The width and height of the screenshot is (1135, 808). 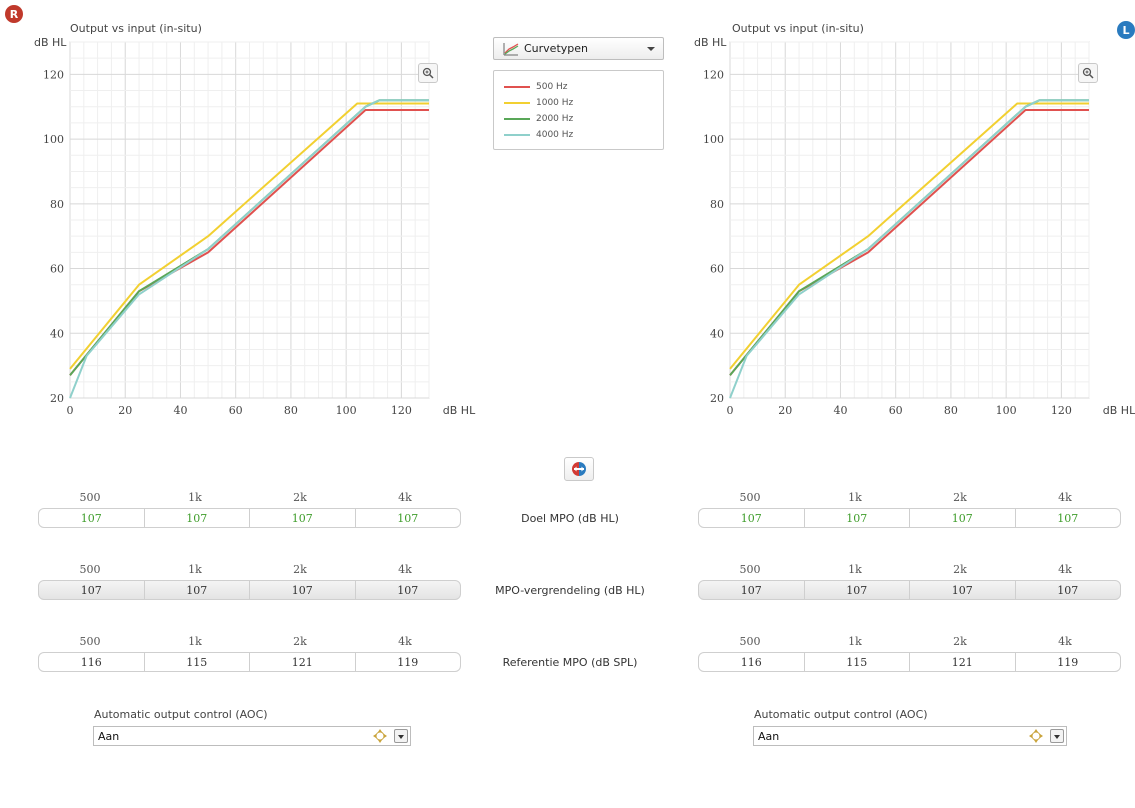 I want to click on legend-item-1000: 1000 Hz, so click(x=538, y=103).